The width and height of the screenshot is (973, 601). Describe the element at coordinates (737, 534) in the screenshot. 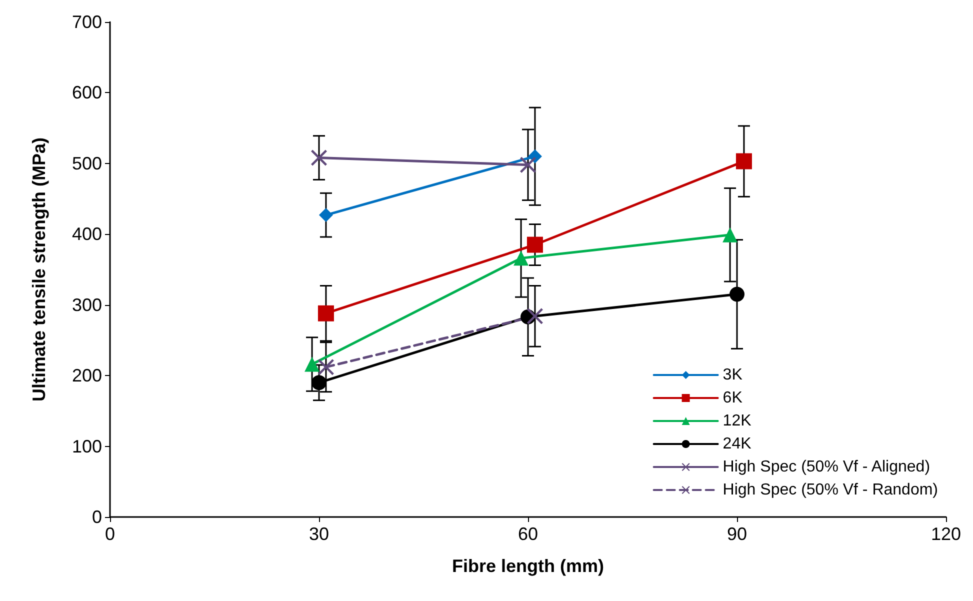

I see `x-tick-label: 90` at that location.